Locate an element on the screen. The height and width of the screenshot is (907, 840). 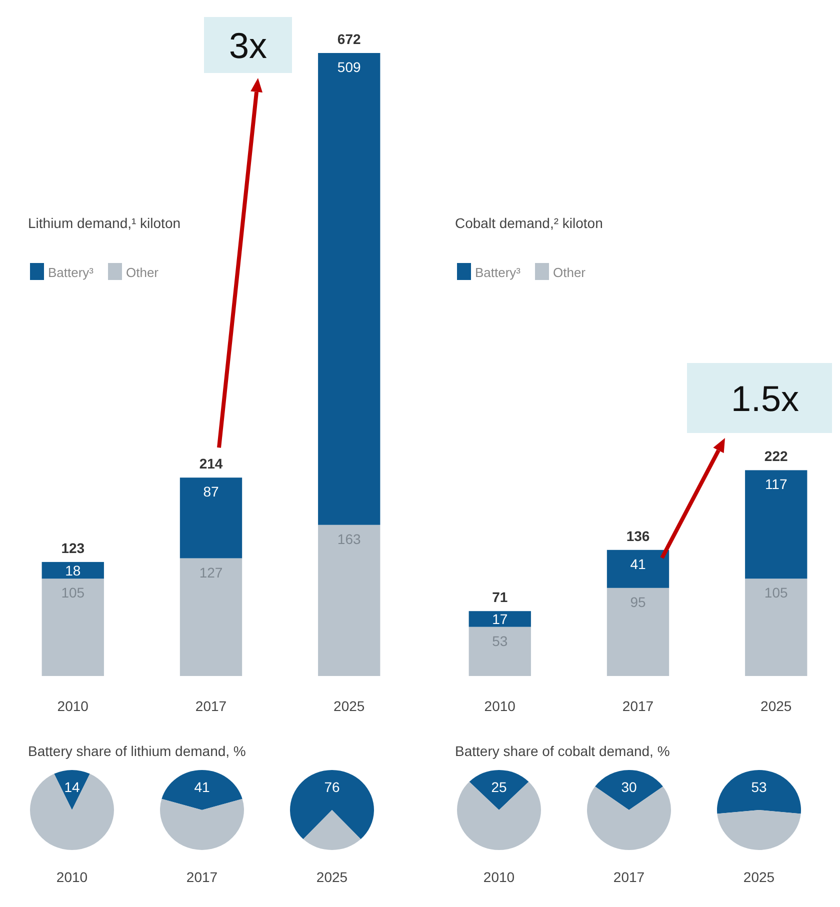
data-label: 95 is located at coordinates (638, 602).